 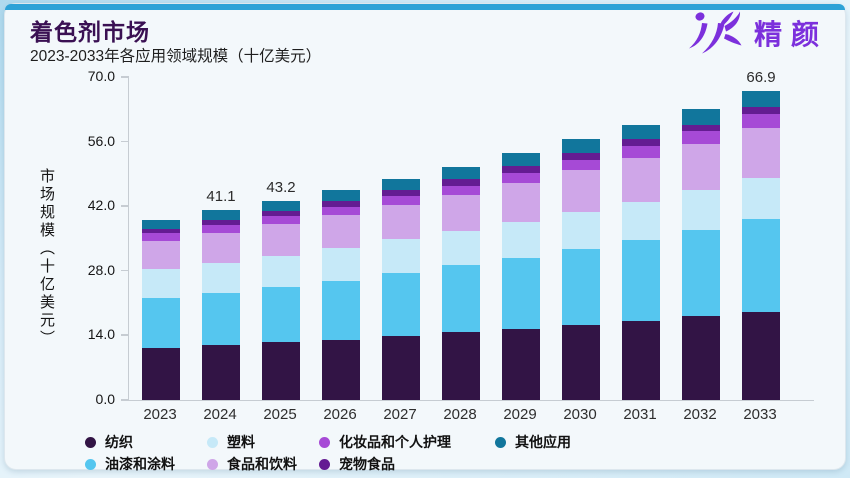 What do you see at coordinates (761, 152) in the screenshot?
I see `bar-segment-2033-s3` at bounding box center [761, 152].